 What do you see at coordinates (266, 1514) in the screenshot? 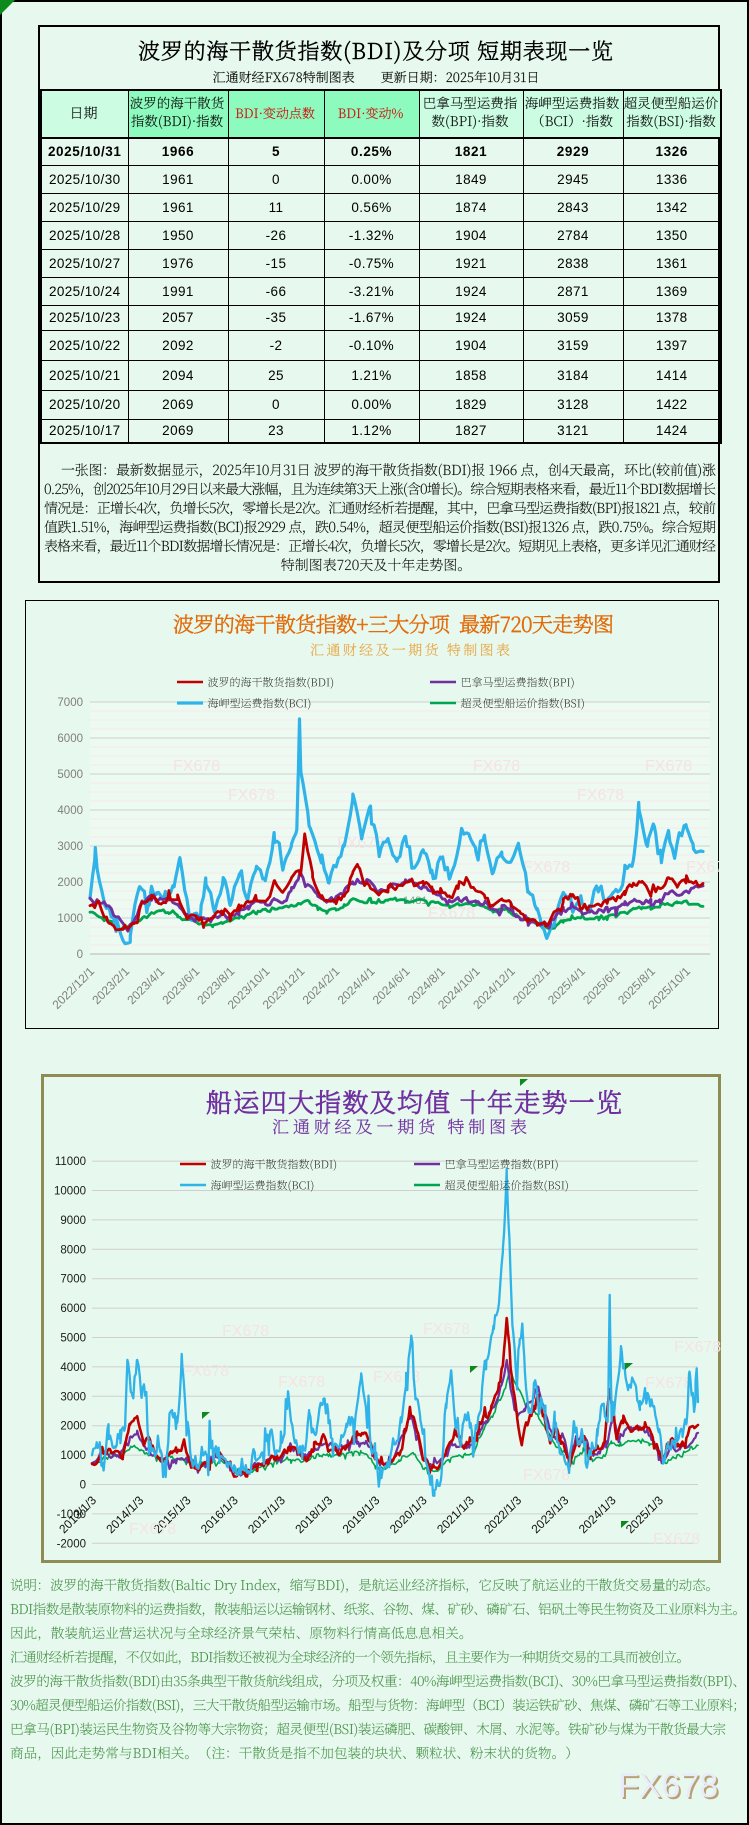
I see `svg-text: 2017/1/3` at bounding box center [266, 1514].